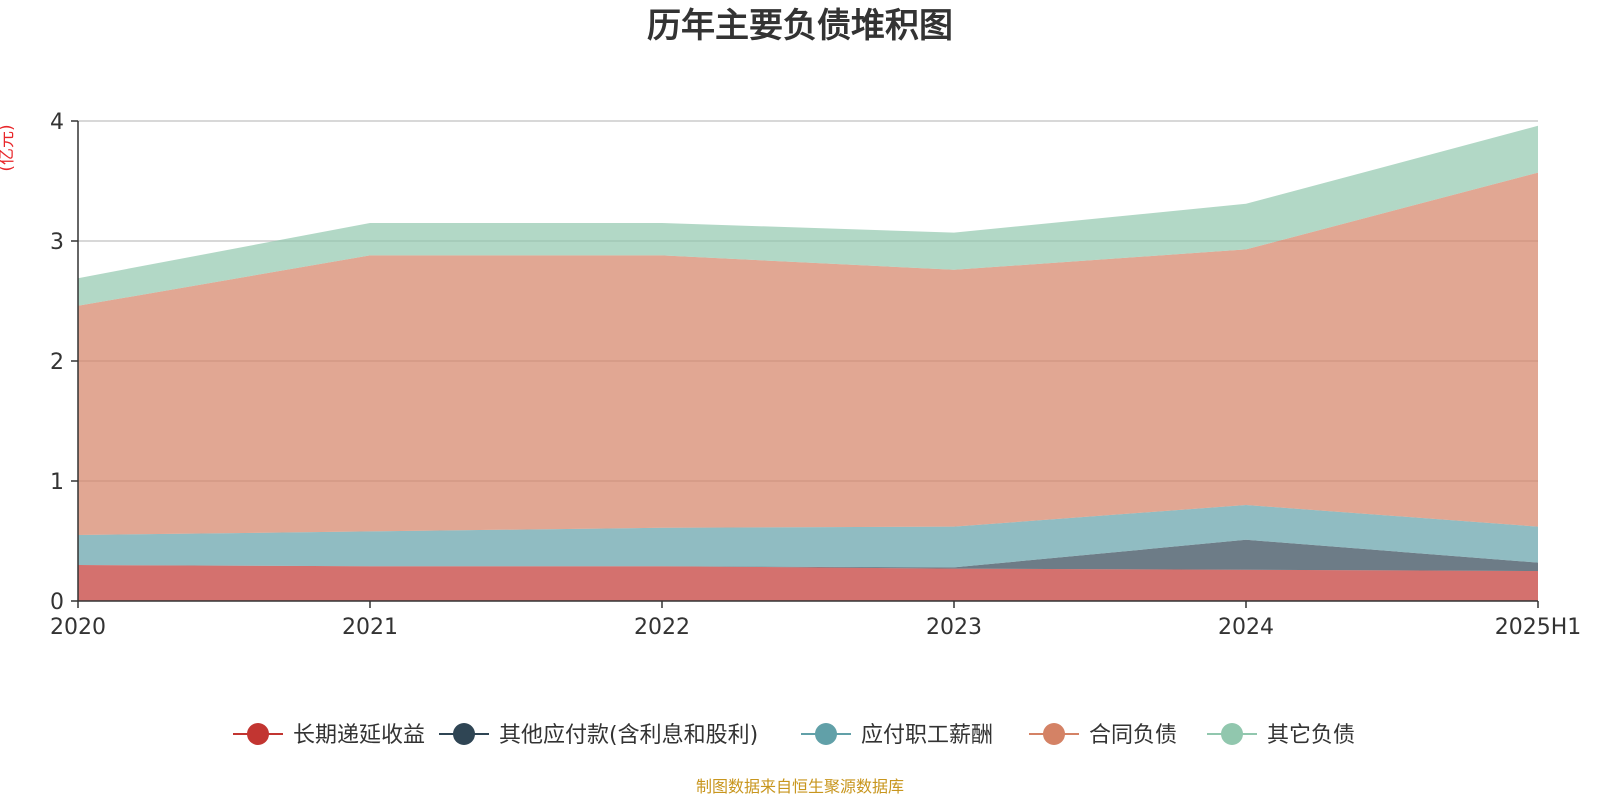 This screenshot has width=1600, height=800. I want to click on x-tick-label: 2024, so click(1246, 627).